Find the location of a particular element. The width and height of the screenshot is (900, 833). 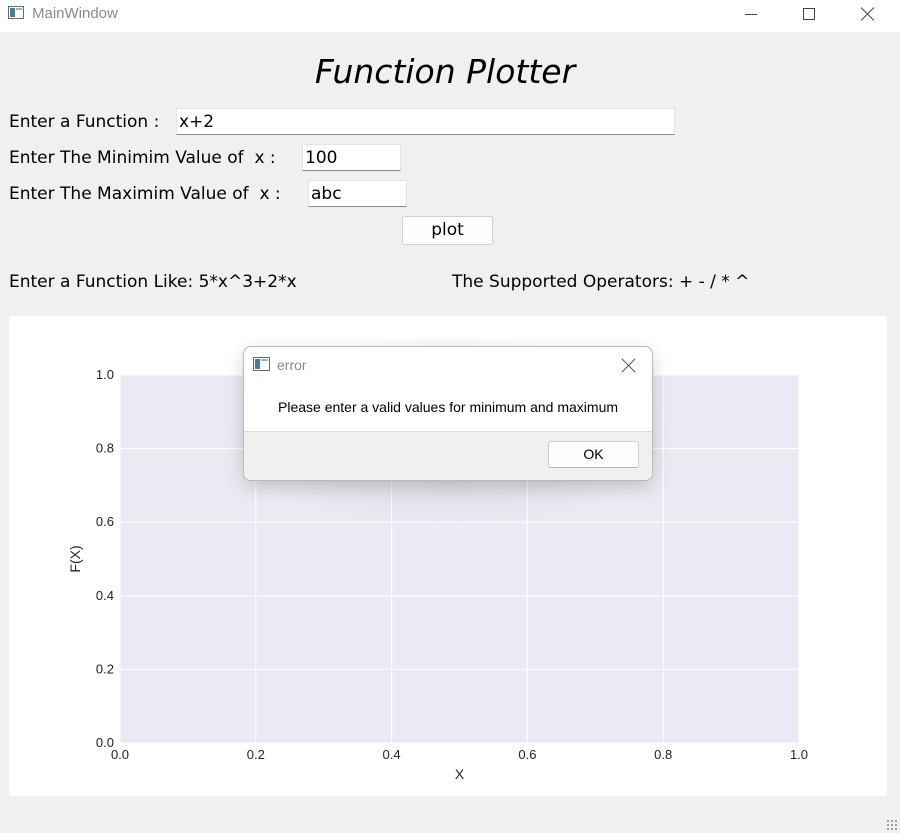

minimize-icon is located at coordinates (751, 14).